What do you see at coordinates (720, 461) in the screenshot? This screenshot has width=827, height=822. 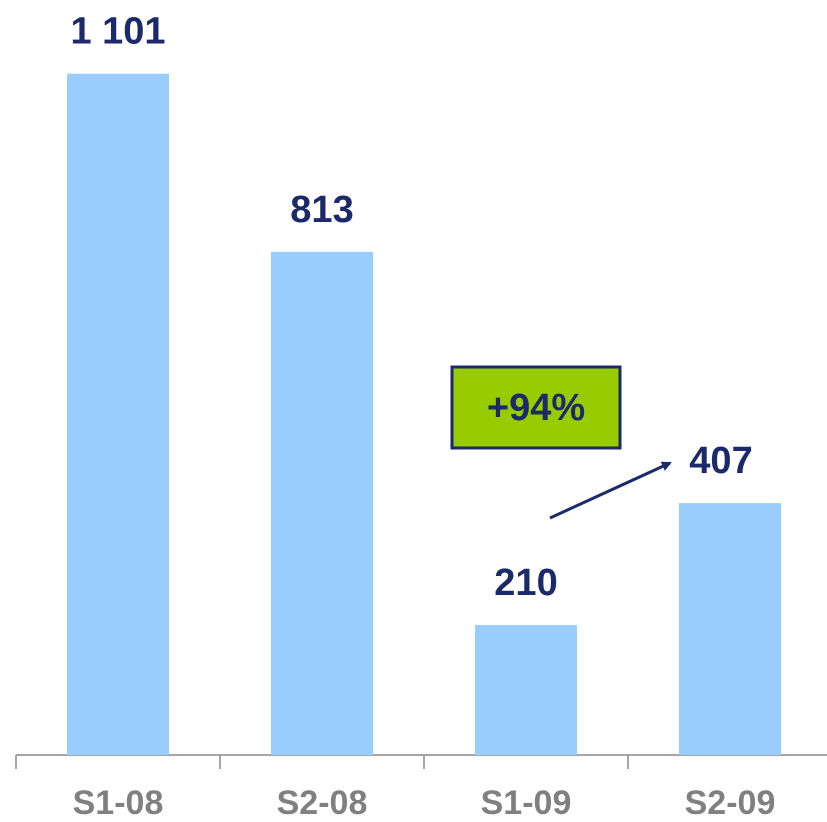 I see `value-label: 407` at bounding box center [720, 461].